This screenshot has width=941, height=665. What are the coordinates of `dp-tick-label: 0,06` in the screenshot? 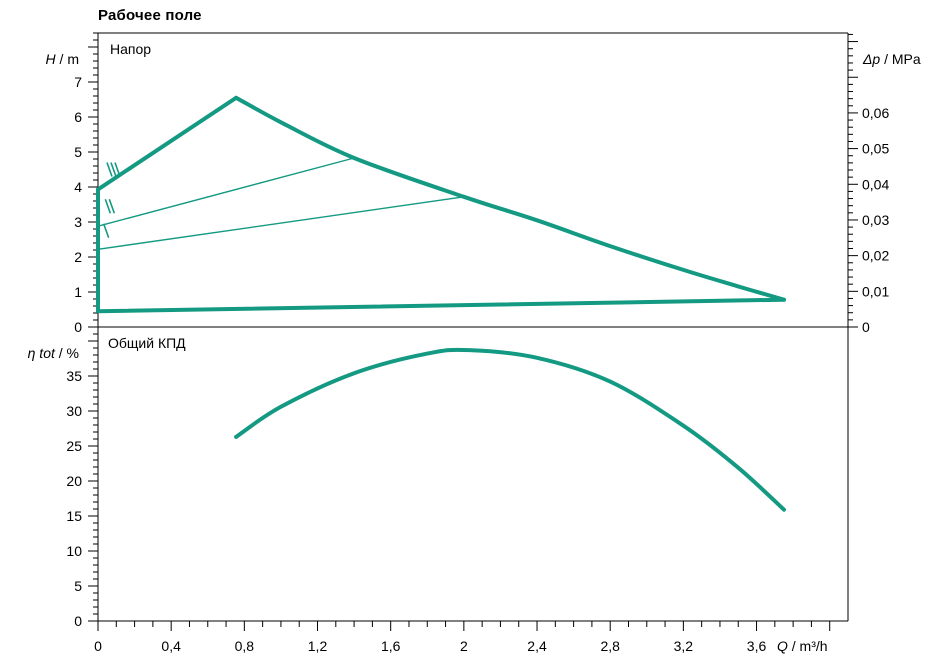 It's located at (875, 113).